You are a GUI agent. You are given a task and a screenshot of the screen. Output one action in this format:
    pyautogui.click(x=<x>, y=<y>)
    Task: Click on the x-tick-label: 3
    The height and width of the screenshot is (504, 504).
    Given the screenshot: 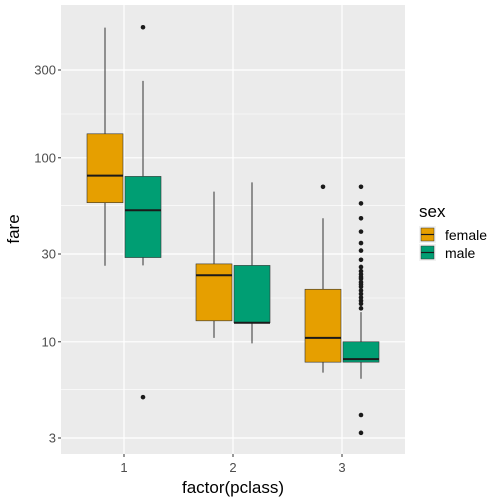 What is the action you would take?
    pyautogui.click(x=341, y=467)
    